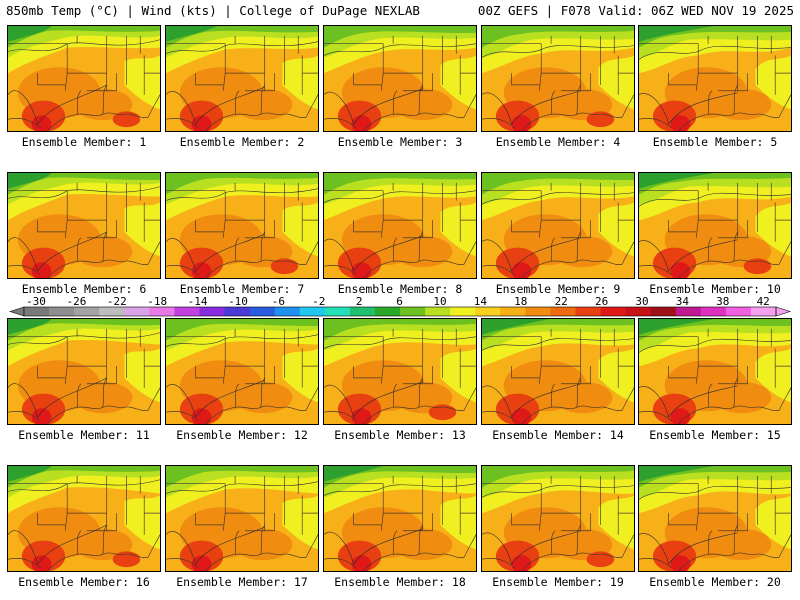 Image resolution: width=800 pixels, height=600 pixels. What do you see at coordinates (715, 582) in the screenshot?
I see `ensemble-member-label: Ensemble Member: 20` at bounding box center [715, 582].